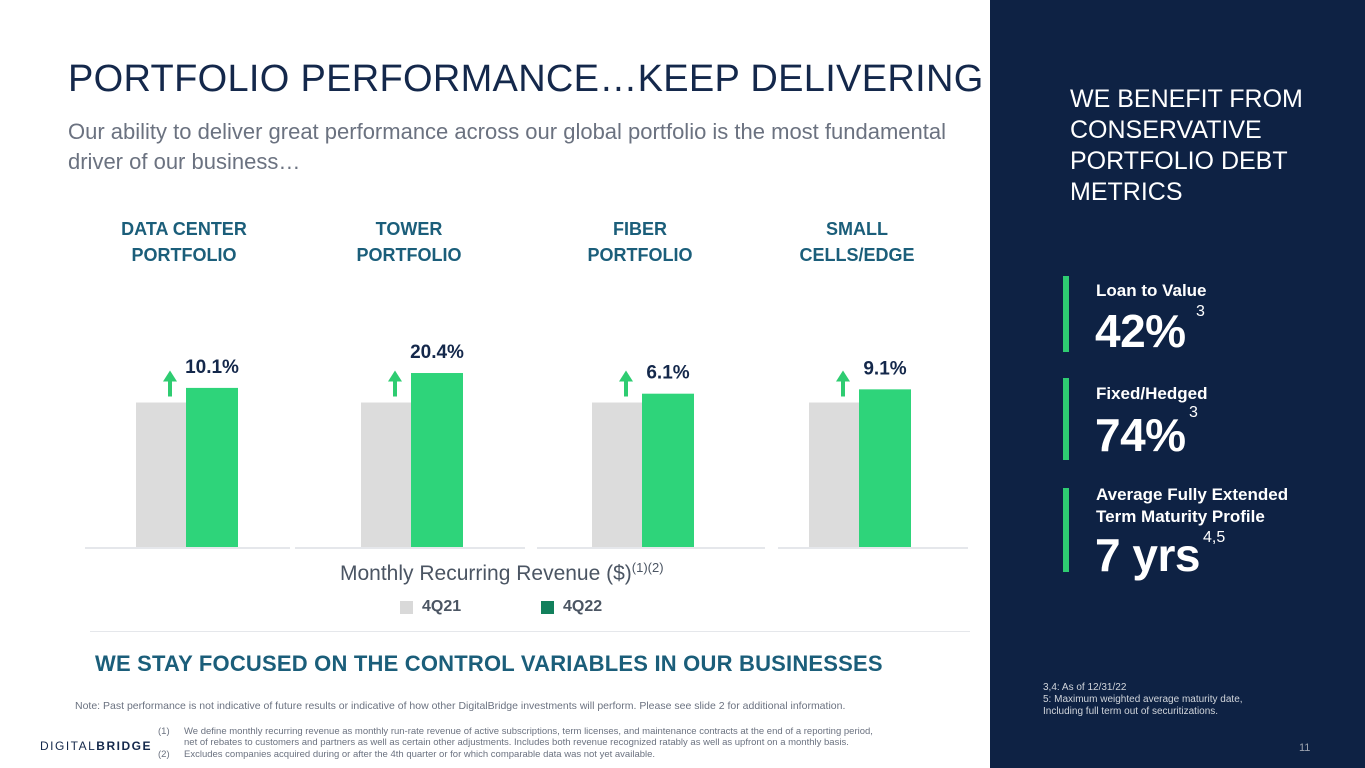 Image resolution: width=1365 pixels, height=768 pixels. I want to click on legend-label-4q21: 4Q21, so click(442, 606).